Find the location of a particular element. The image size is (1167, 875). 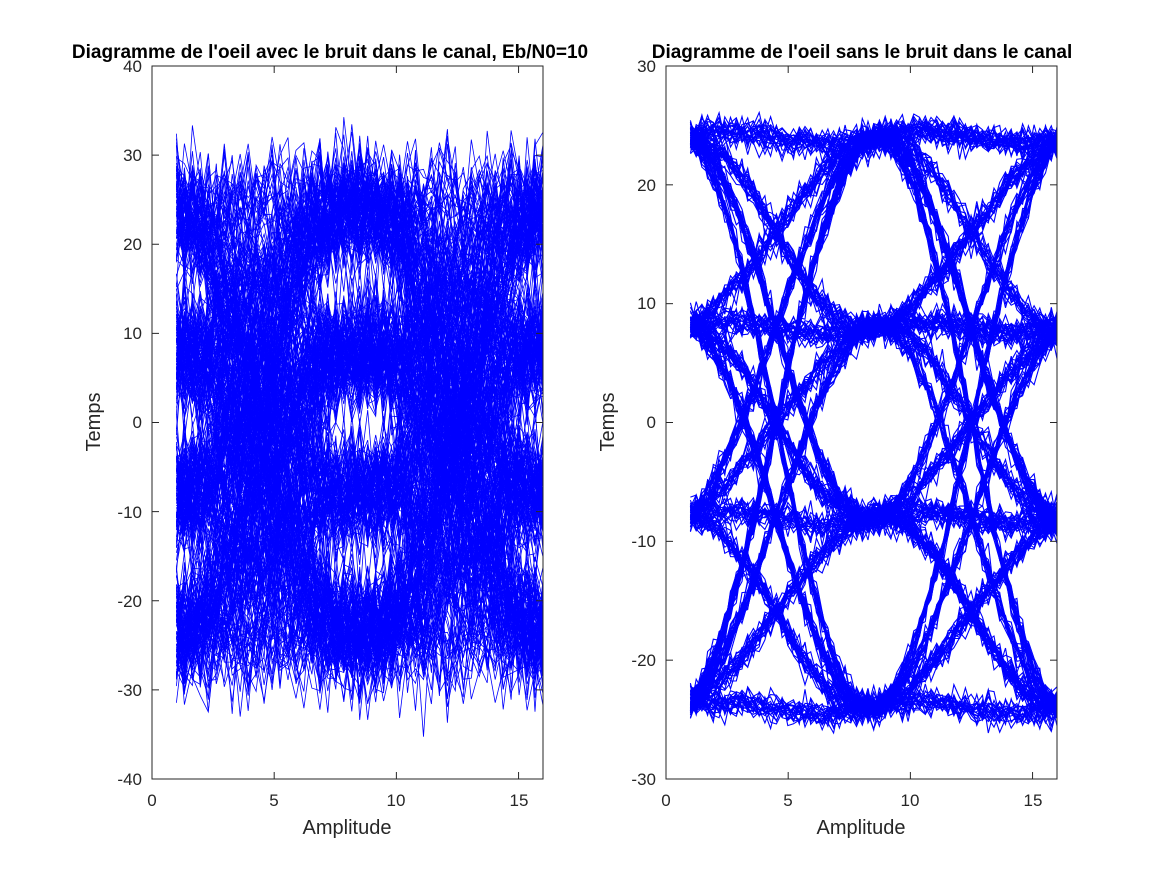

y-tick-noisy-7: 30 is located at coordinates (132, 155).